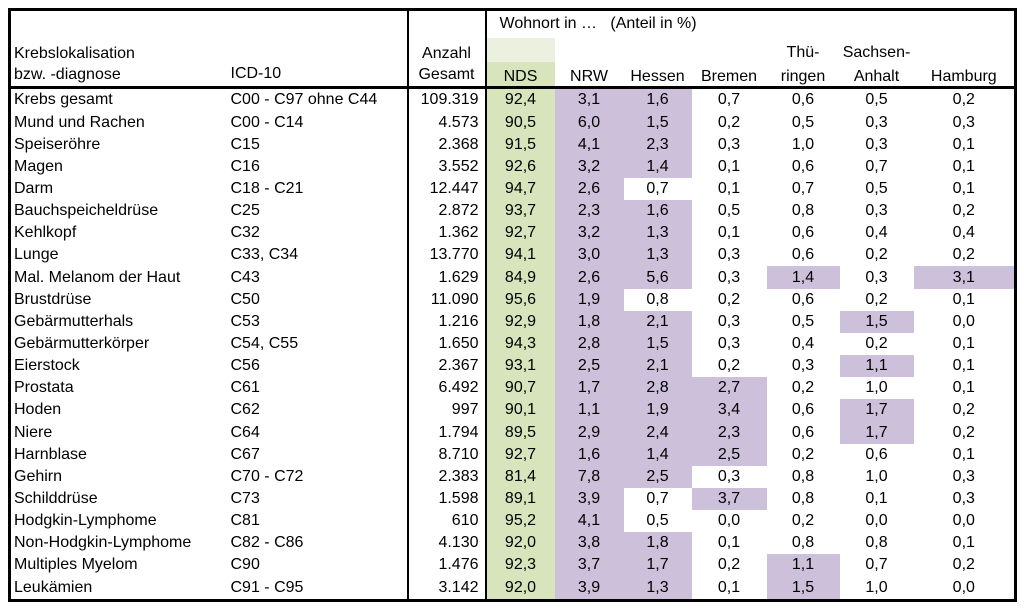  What do you see at coordinates (447, 277) in the screenshot?
I see `cell-total: 1.629` at bounding box center [447, 277].